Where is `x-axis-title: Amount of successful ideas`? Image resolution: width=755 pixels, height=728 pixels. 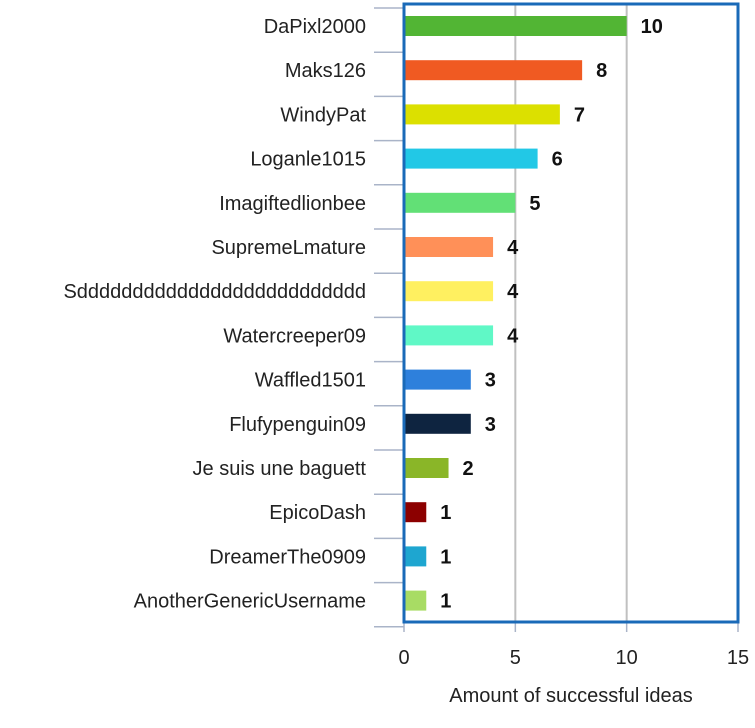 x-axis-title: Amount of successful ideas is located at coordinates (570, 696).